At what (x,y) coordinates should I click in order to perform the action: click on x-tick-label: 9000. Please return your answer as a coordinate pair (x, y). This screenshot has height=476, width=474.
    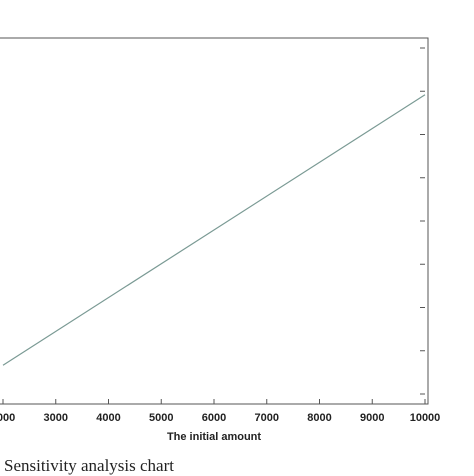
    Looking at the image, I should click on (372, 418).